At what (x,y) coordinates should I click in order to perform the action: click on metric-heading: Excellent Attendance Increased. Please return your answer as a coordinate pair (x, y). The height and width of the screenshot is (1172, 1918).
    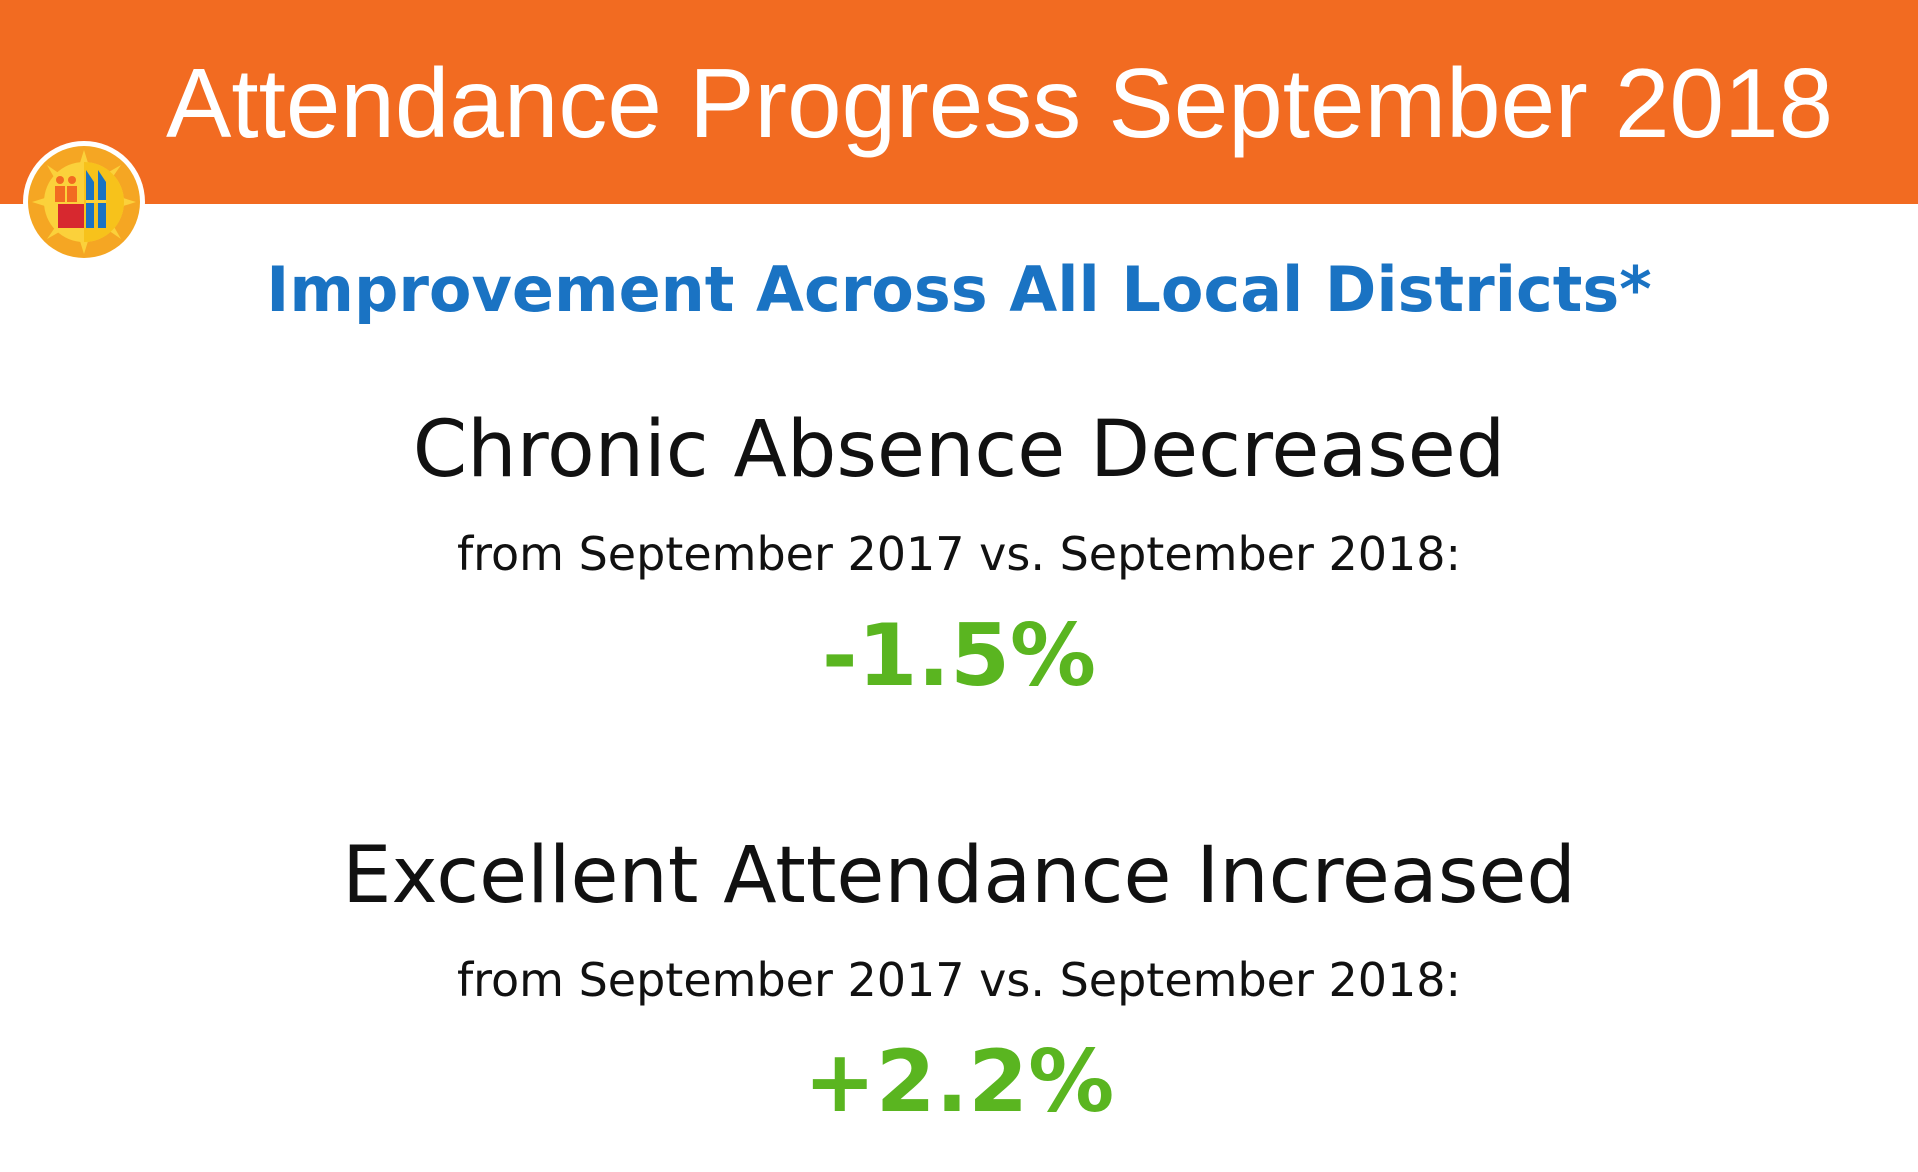
    Looking at the image, I should click on (959, 876).